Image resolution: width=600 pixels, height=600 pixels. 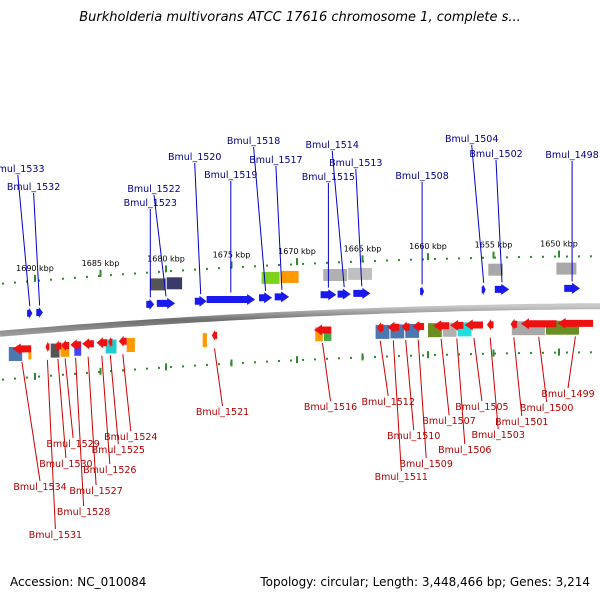 What do you see at coordinates (362, 357) in the screenshot?
I see `scale-tick` at bounding box center [362, 357].